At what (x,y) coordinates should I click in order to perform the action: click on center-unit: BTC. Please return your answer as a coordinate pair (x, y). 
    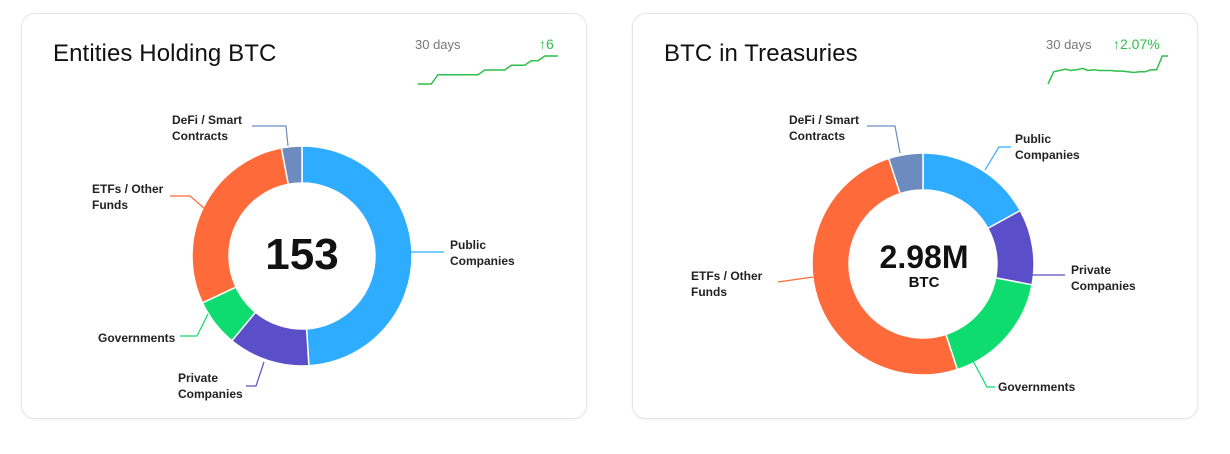
    Looking at the image, I should click on (924, 282).